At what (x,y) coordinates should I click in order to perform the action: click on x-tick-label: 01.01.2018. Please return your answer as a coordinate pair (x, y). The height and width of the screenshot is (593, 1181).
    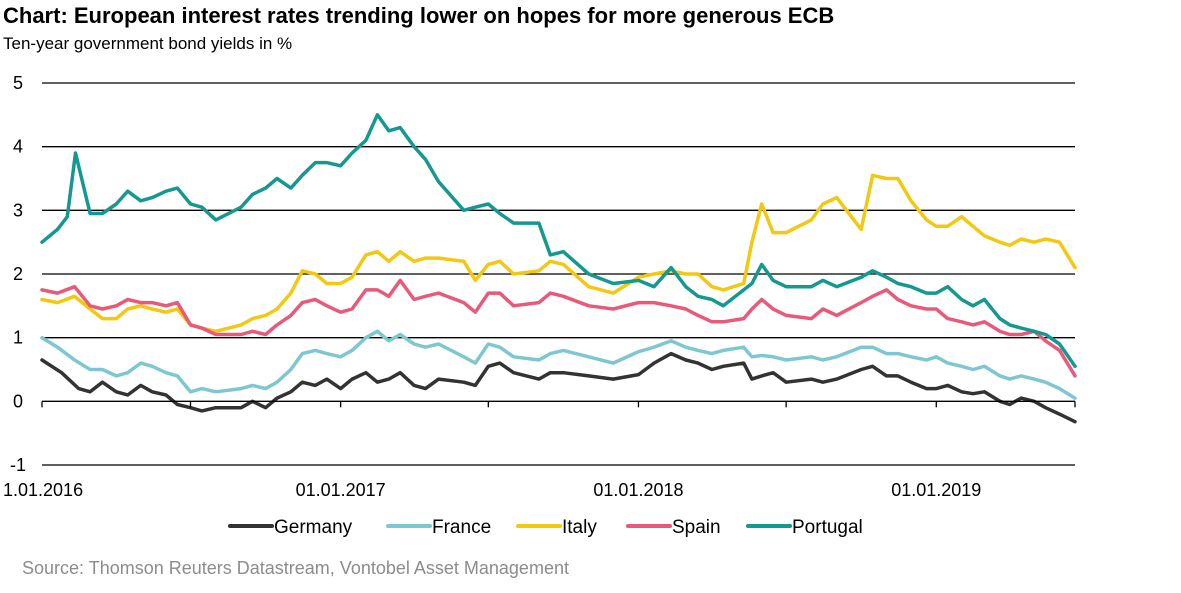
    Looking at the image, I should click on (638, 490).